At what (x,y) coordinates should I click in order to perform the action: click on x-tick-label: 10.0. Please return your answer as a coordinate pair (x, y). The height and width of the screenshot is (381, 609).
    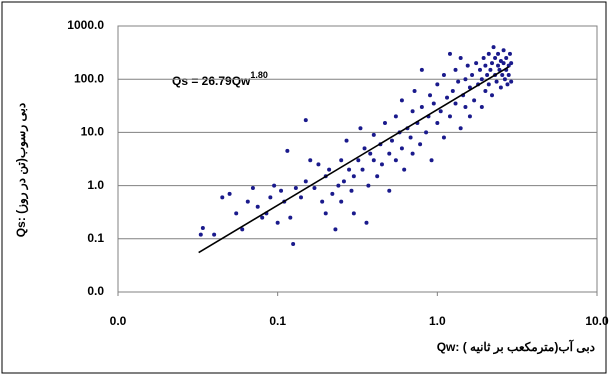
    Looking at the image, I should click on (597, 321).